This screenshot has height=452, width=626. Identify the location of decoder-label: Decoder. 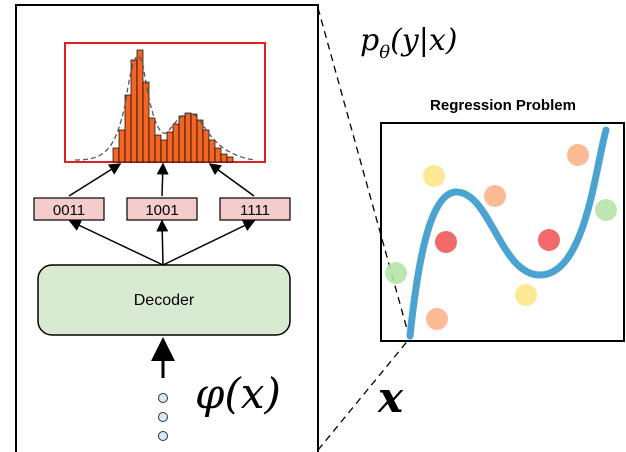
(164, 300).